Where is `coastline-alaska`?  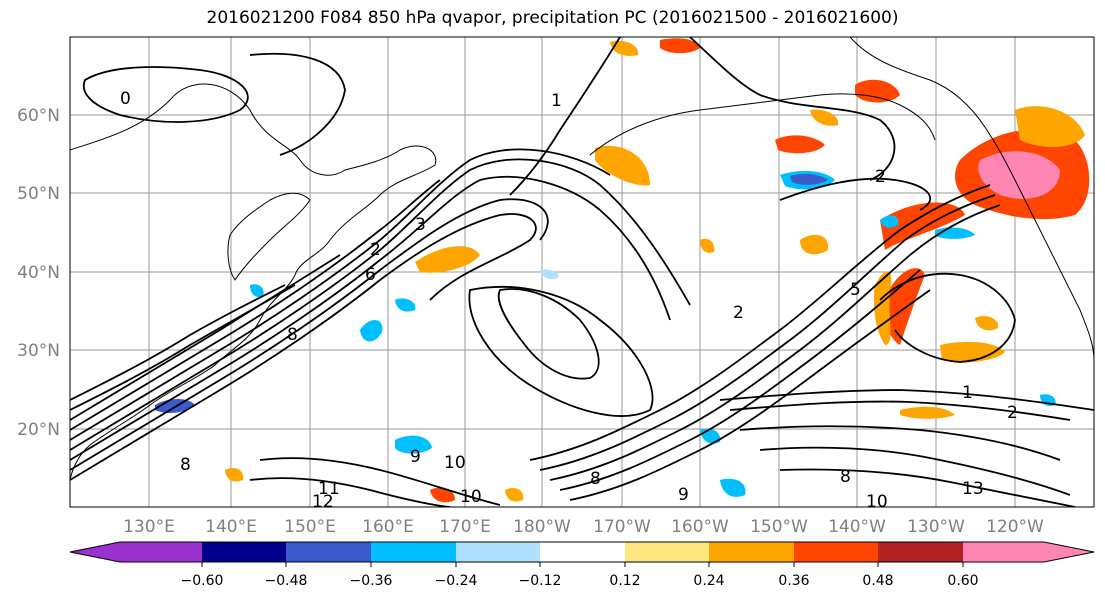 coastline-alaska is located at coordinates (762, 124).